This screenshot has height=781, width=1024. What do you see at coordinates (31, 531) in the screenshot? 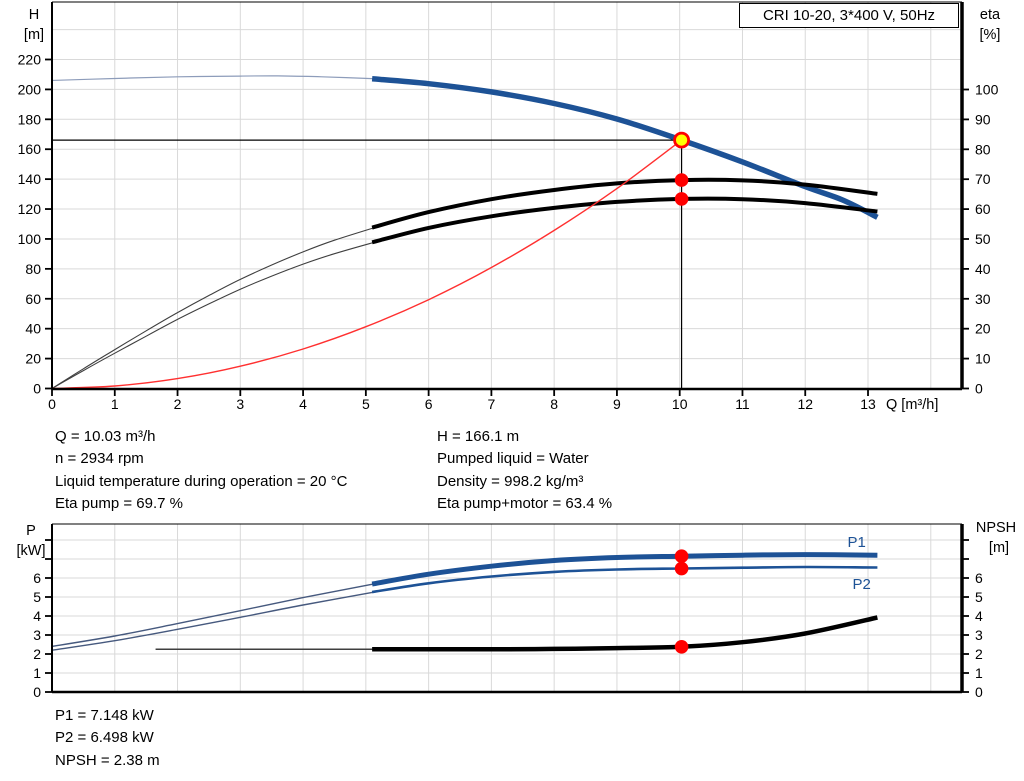
I see `svg-text: P` at bounding box center [31, 531].